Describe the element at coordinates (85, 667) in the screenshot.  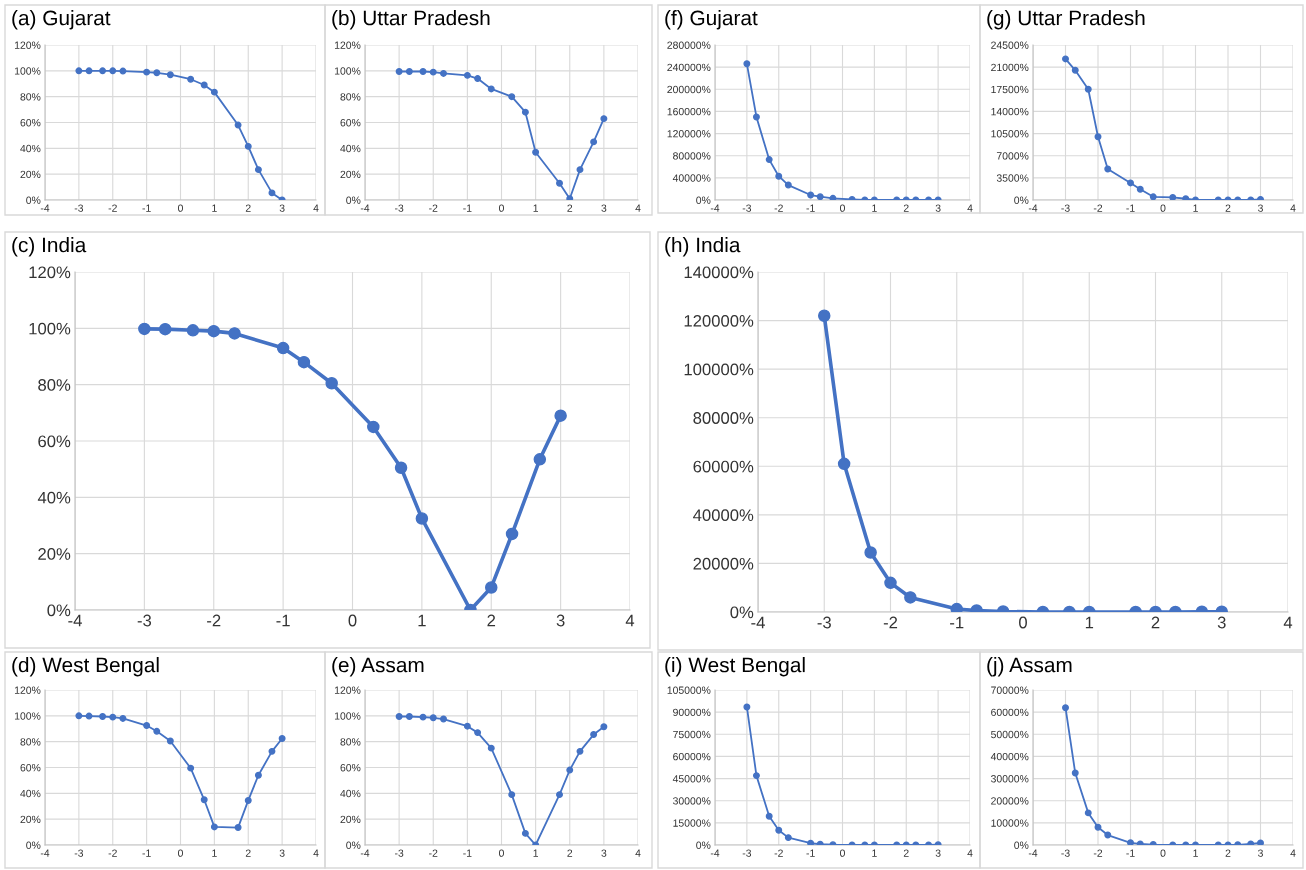
I see `chart-title: (d) West Bengal` at that location.